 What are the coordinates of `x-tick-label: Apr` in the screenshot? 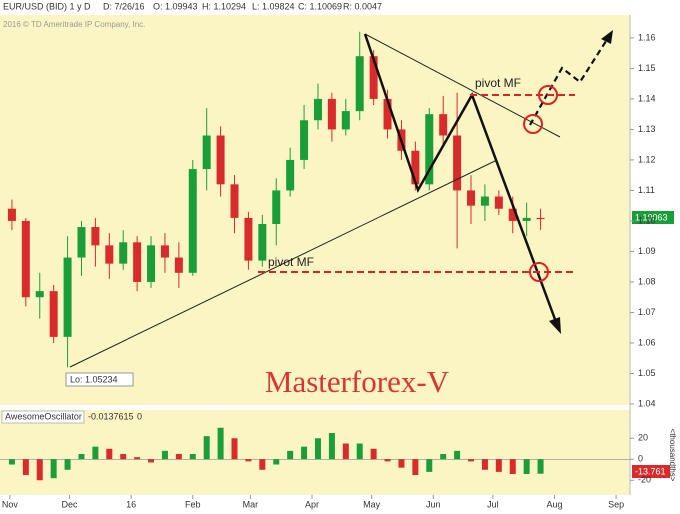 It's located at (312, 504).